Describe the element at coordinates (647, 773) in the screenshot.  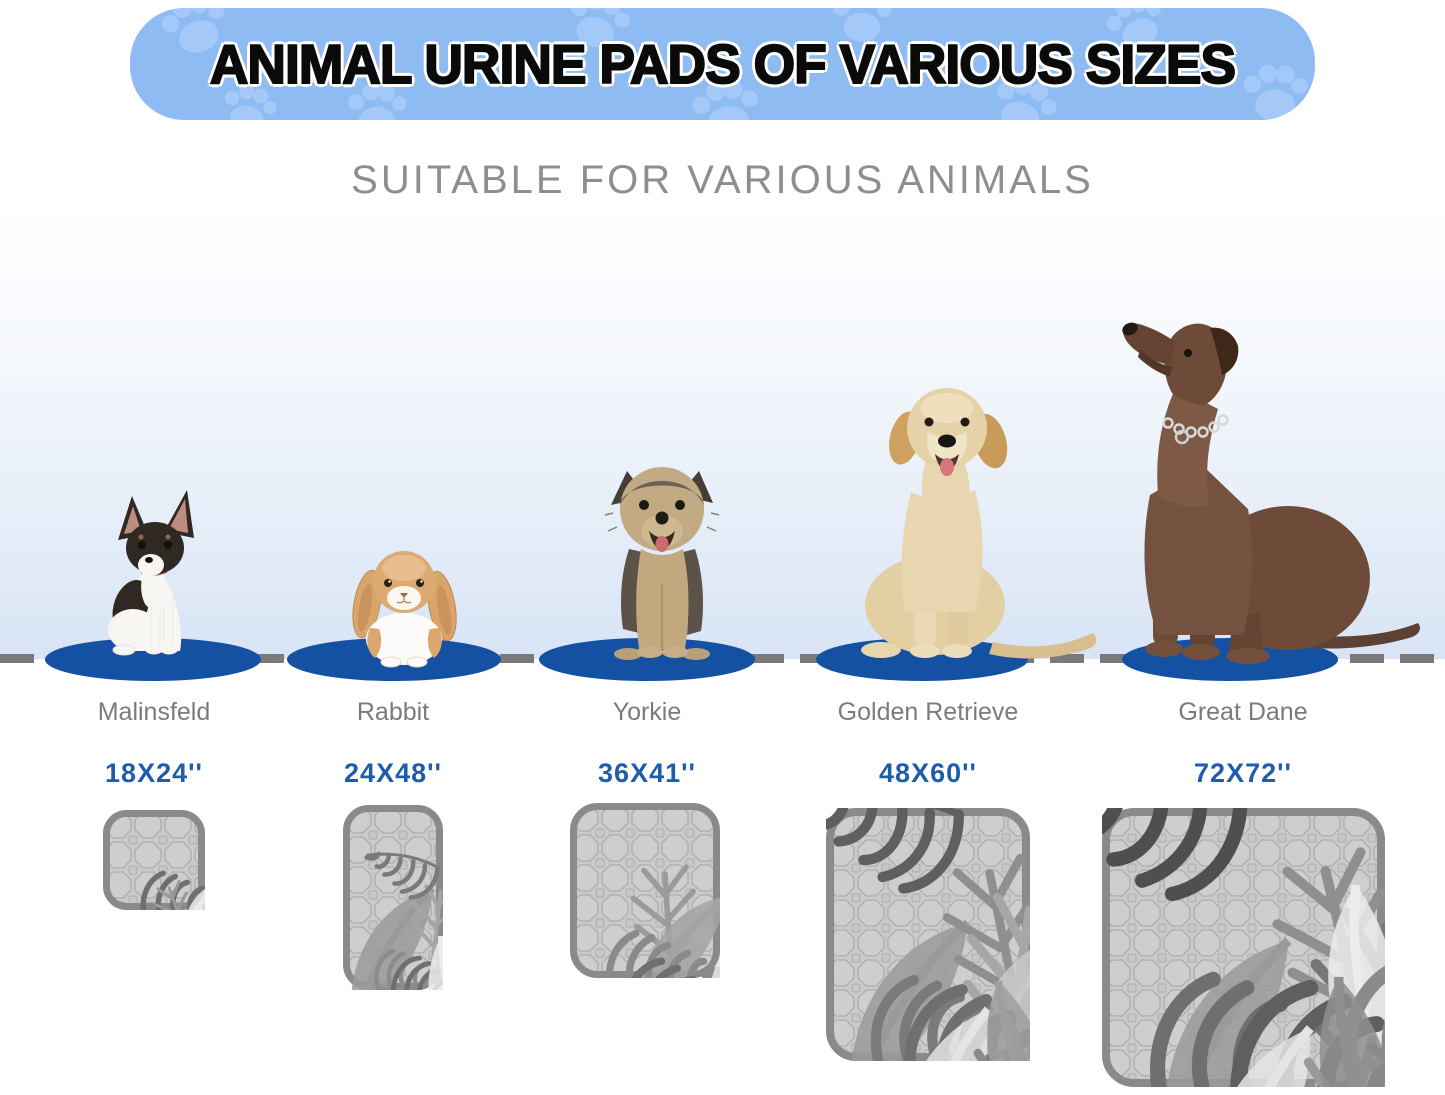
I see `pad-size-label: 36X41''` at that location.